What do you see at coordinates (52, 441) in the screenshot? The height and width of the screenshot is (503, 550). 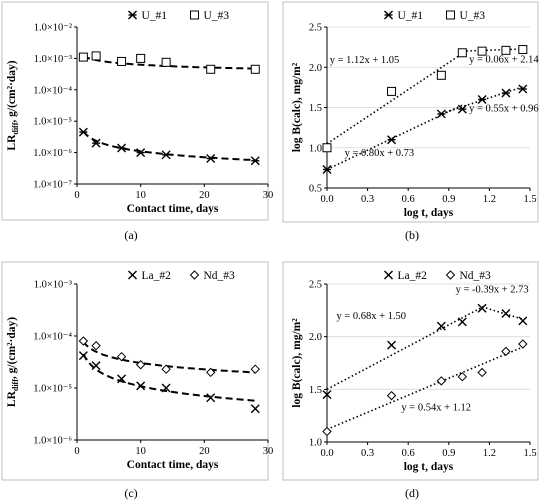 I see `y-tick-label: 1.0×10⁻⁶` at bounding box center [52, 441].